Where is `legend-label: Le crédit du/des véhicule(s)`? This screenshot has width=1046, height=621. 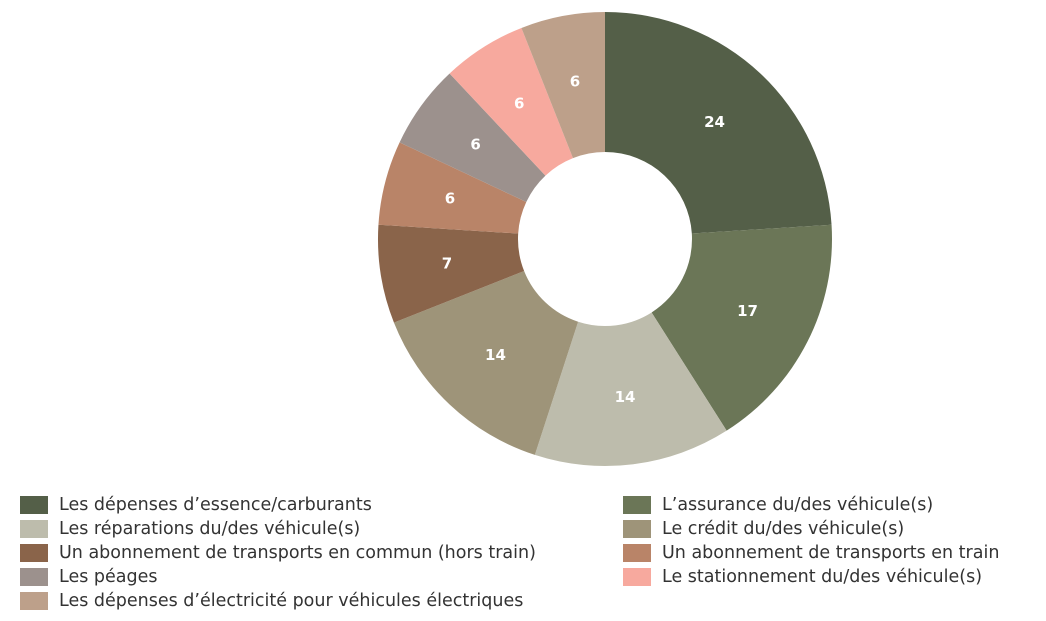
legend-label: Le crédit du/des véhicule(s) is located at coordinates (783, 529).